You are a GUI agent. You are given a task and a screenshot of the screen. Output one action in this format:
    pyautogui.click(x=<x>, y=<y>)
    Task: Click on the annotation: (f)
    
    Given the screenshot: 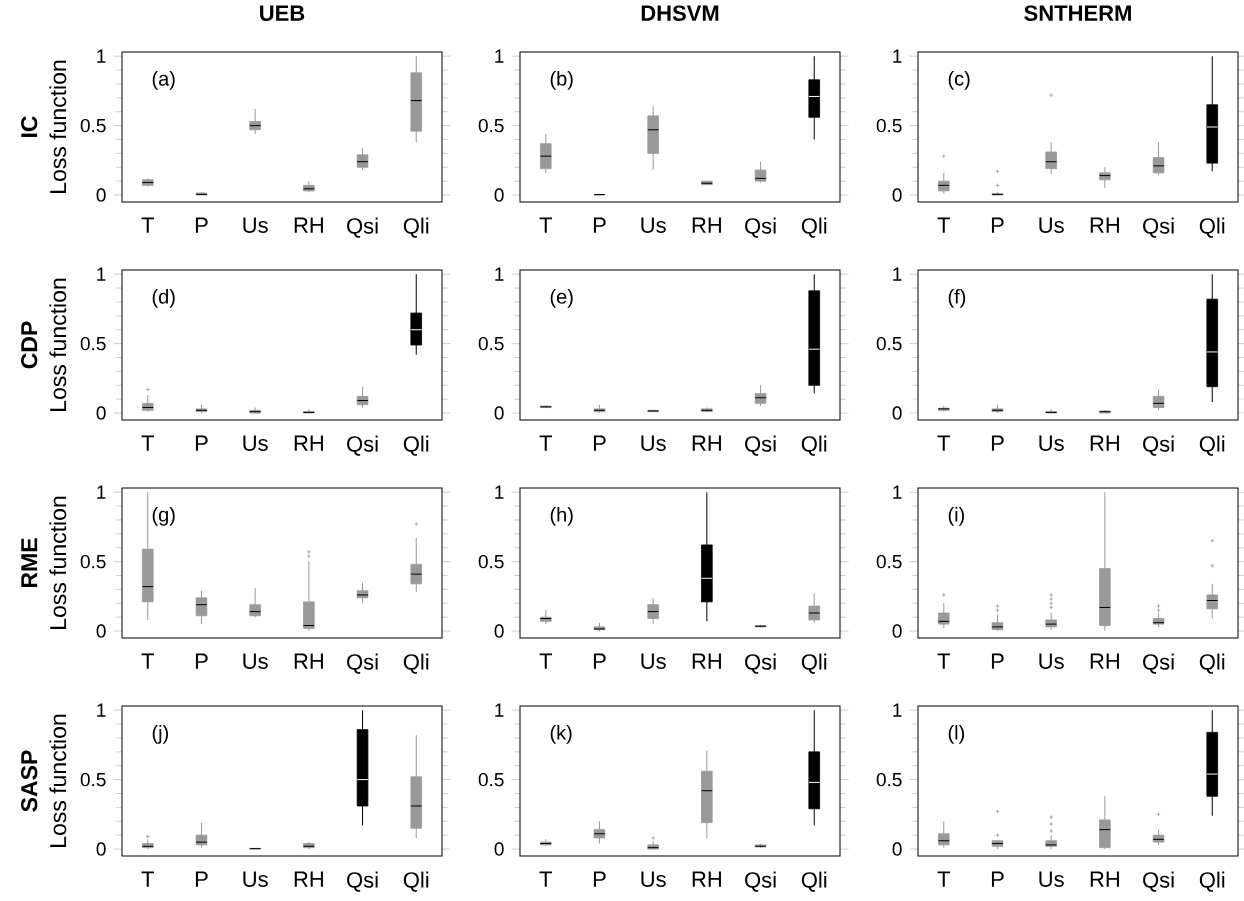 What is the action you would take?
    pyautogui.click(x=957, y=298)
    